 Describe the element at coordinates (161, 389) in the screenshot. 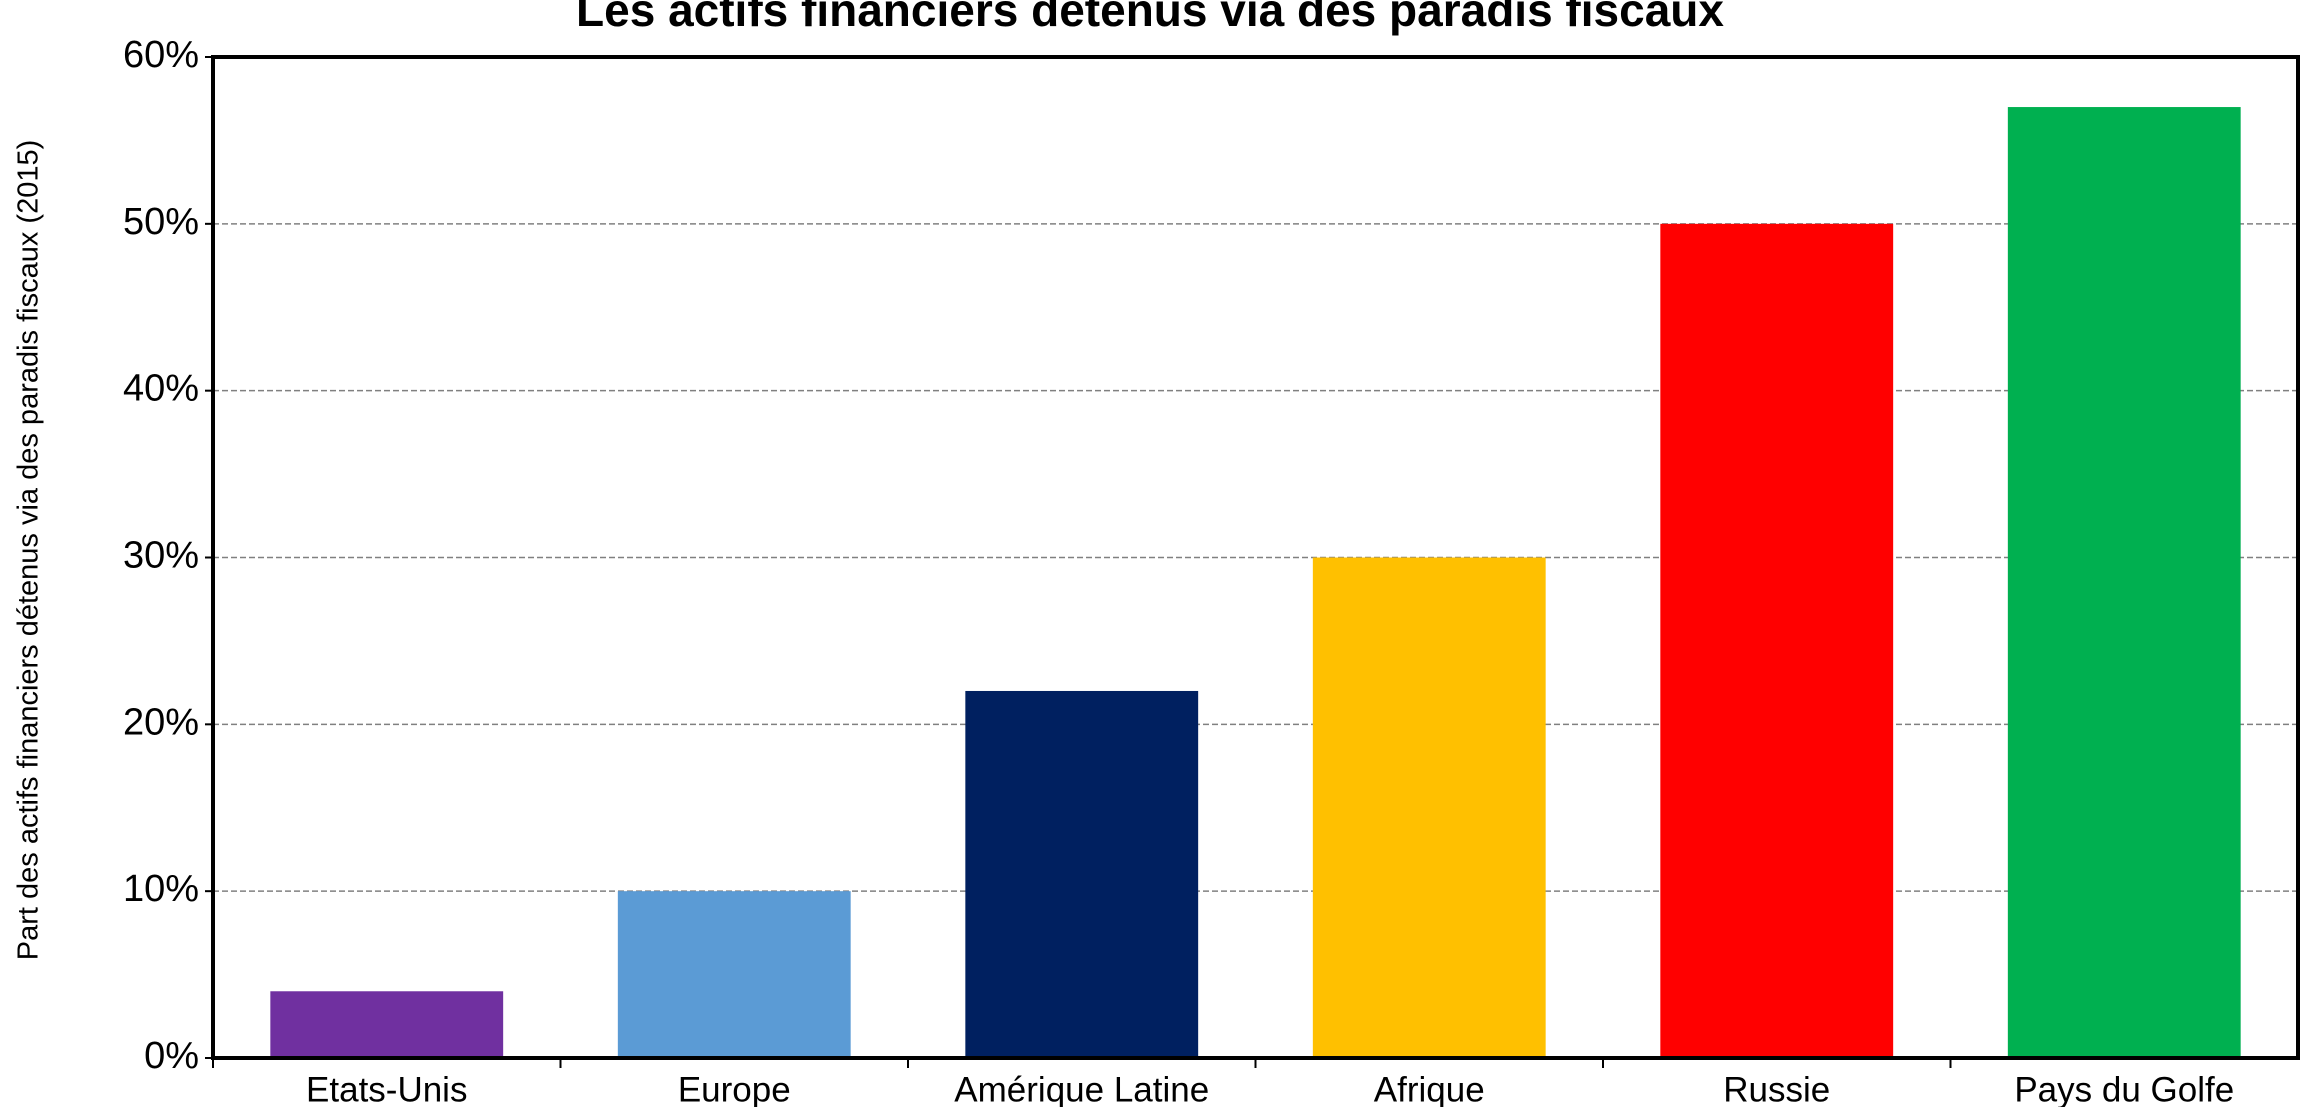

I see `y-tick-label: 40%` at that location.